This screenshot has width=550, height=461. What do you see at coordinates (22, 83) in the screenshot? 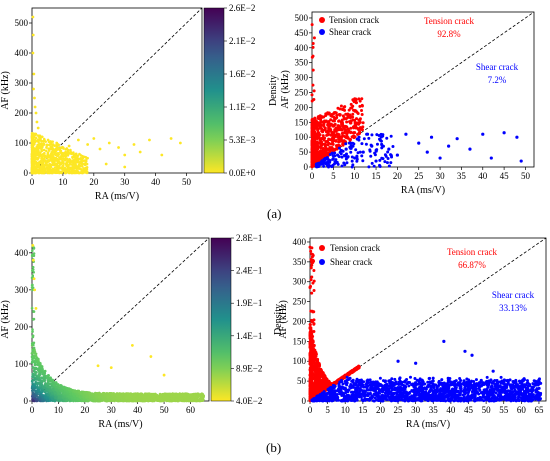
I see `y-tick-label: 300` at bounding box center [22, 83].